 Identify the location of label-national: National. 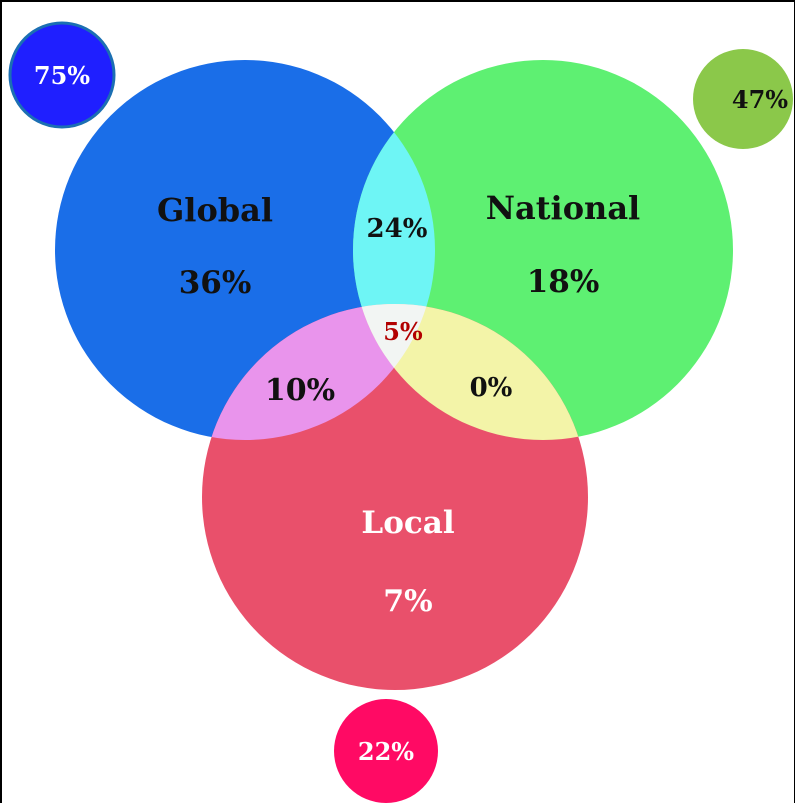
(563, 208).